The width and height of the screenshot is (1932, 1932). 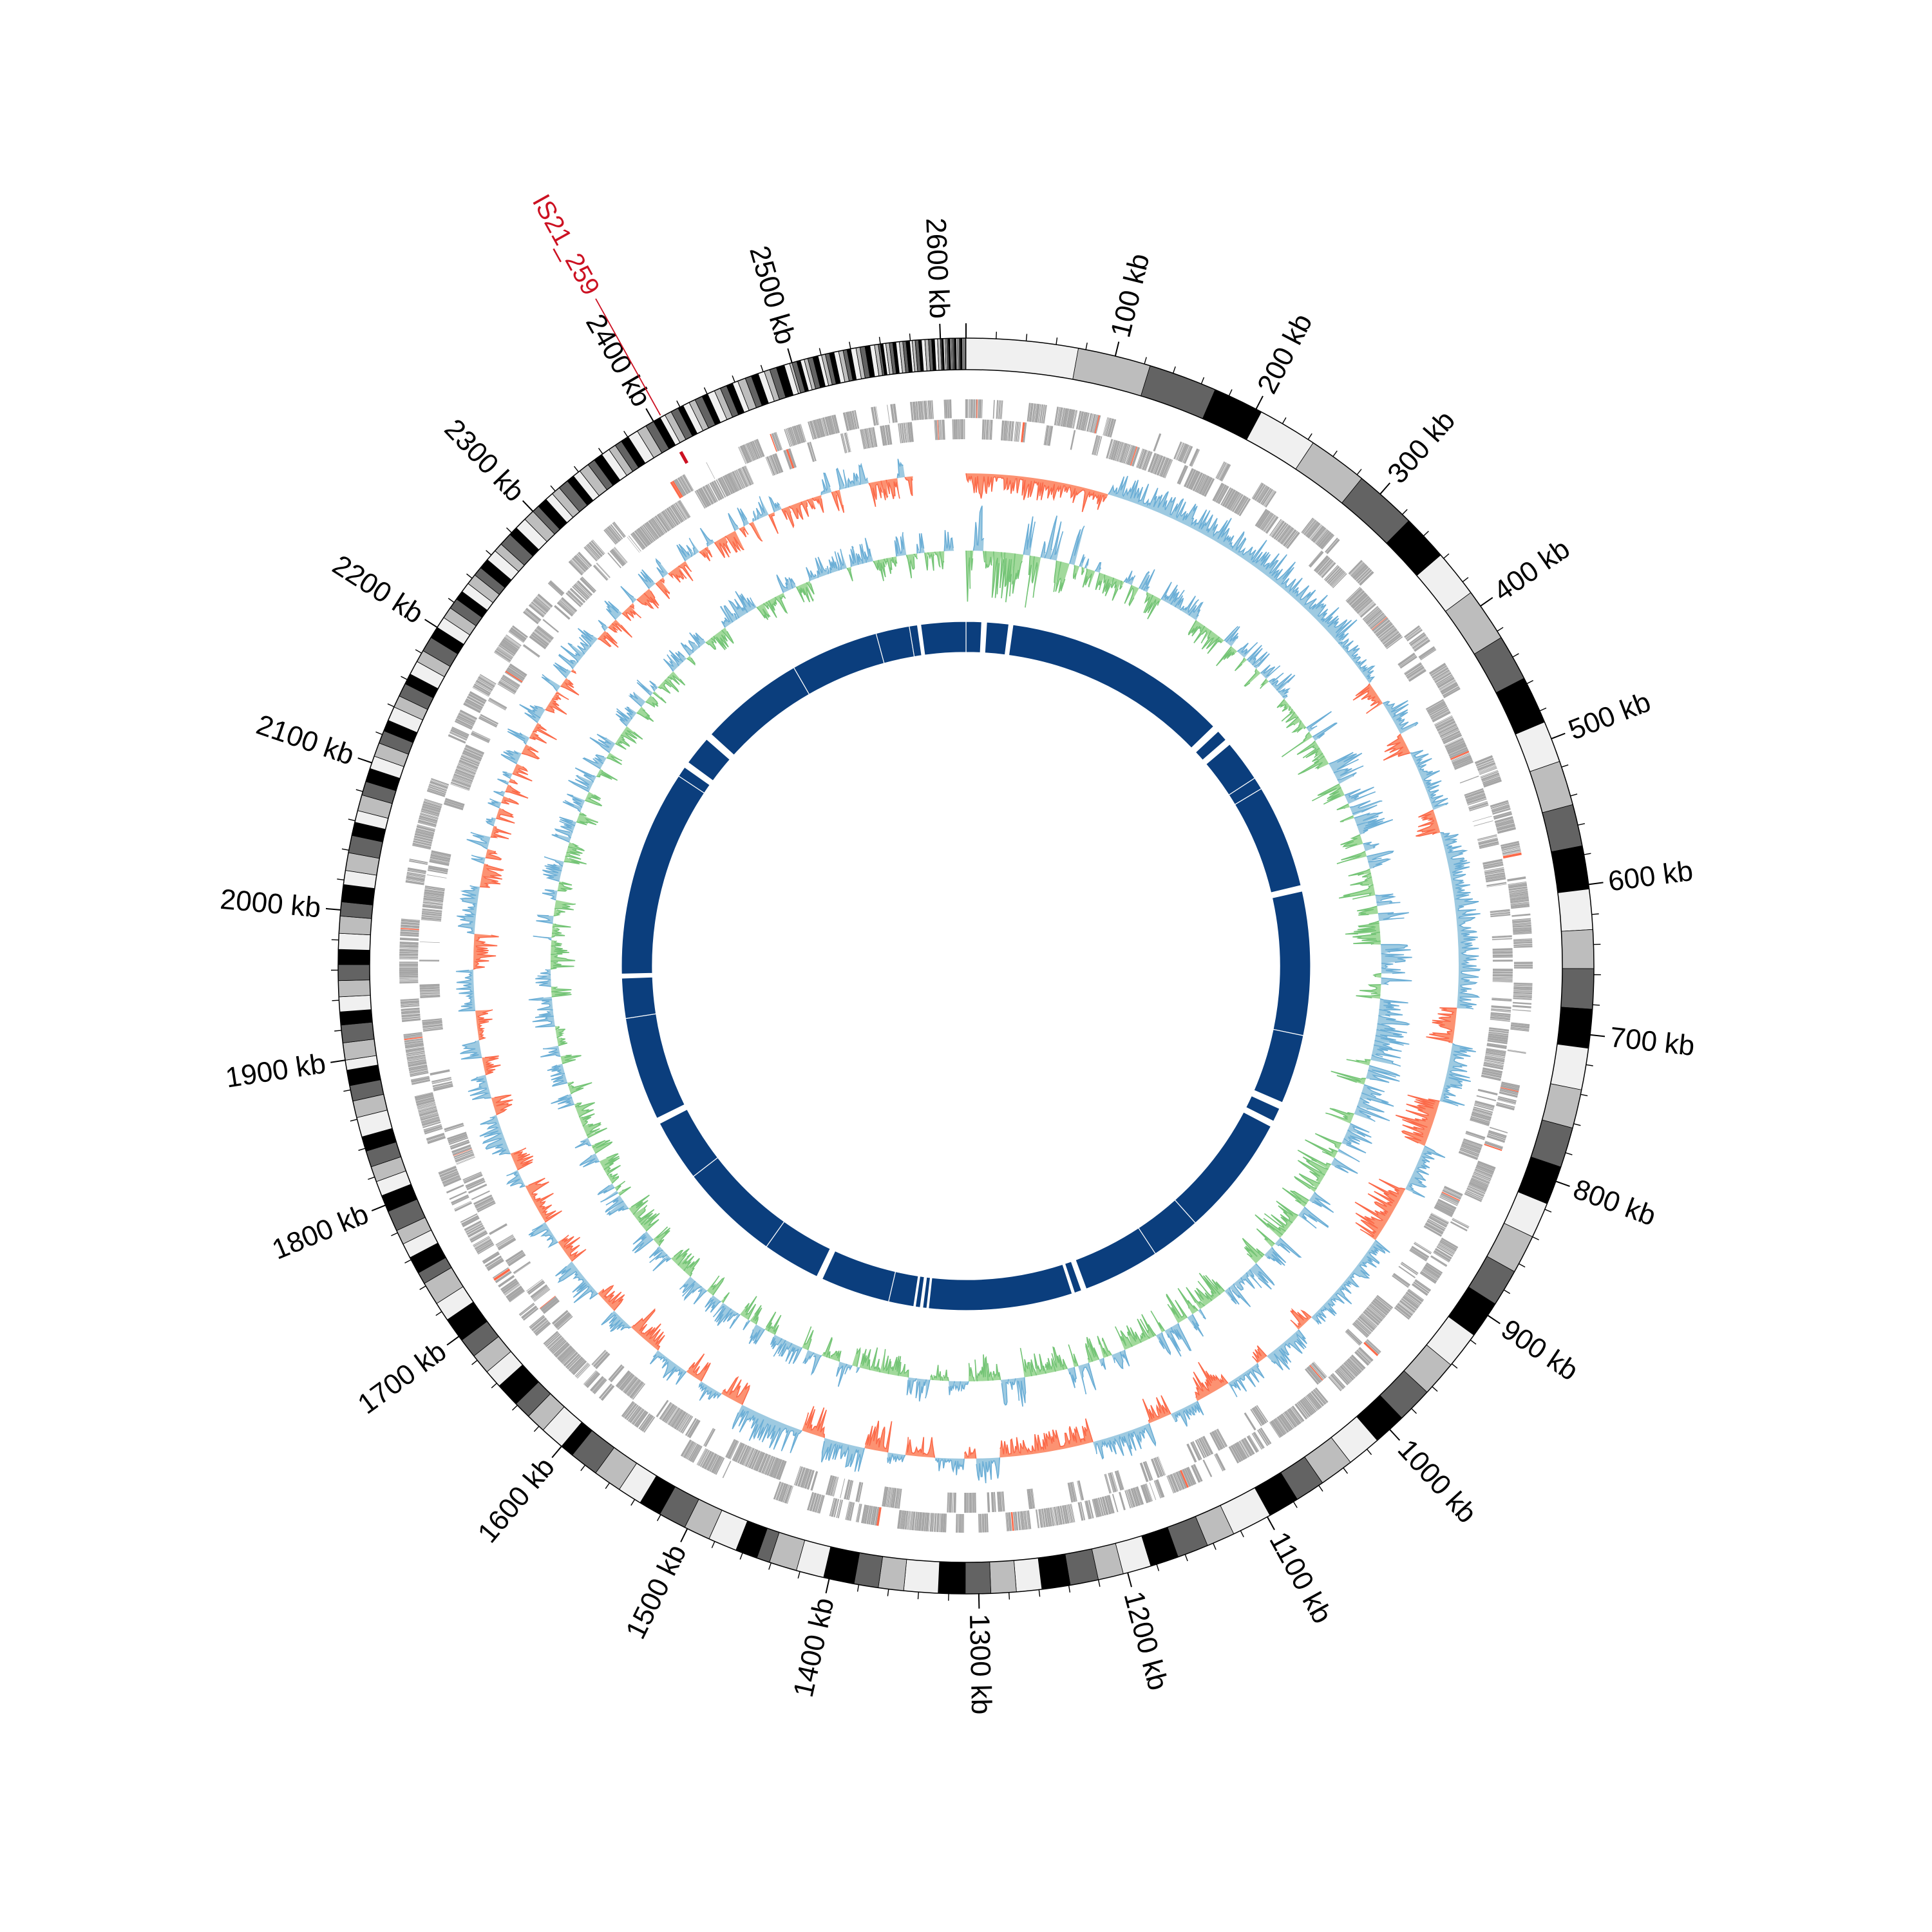 I want to click on major-tick, so click(x=1486, y=602).